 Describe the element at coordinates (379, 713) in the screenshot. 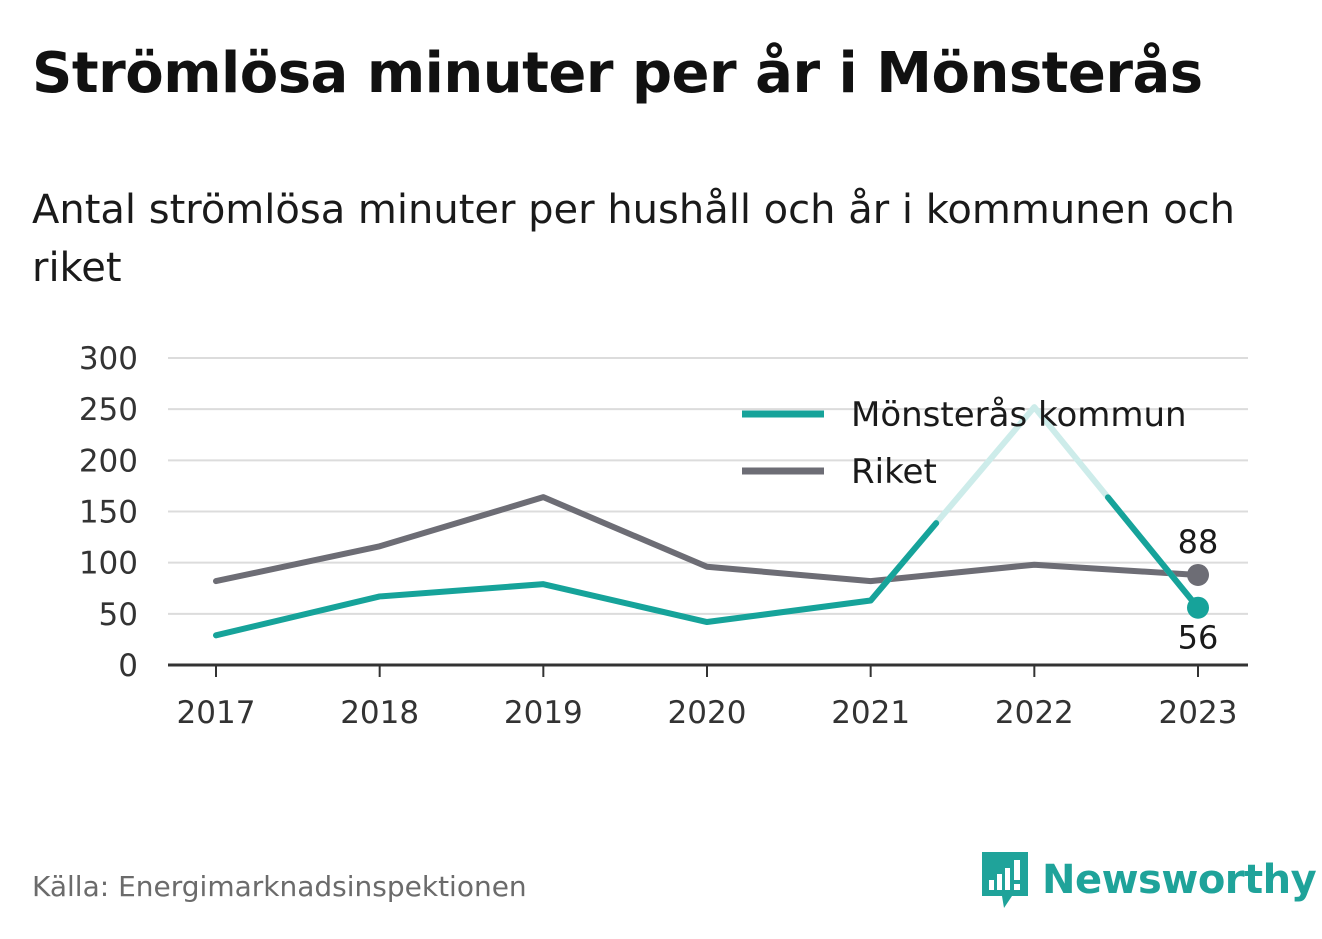

I see `x-tick-label: 2018` at that location.